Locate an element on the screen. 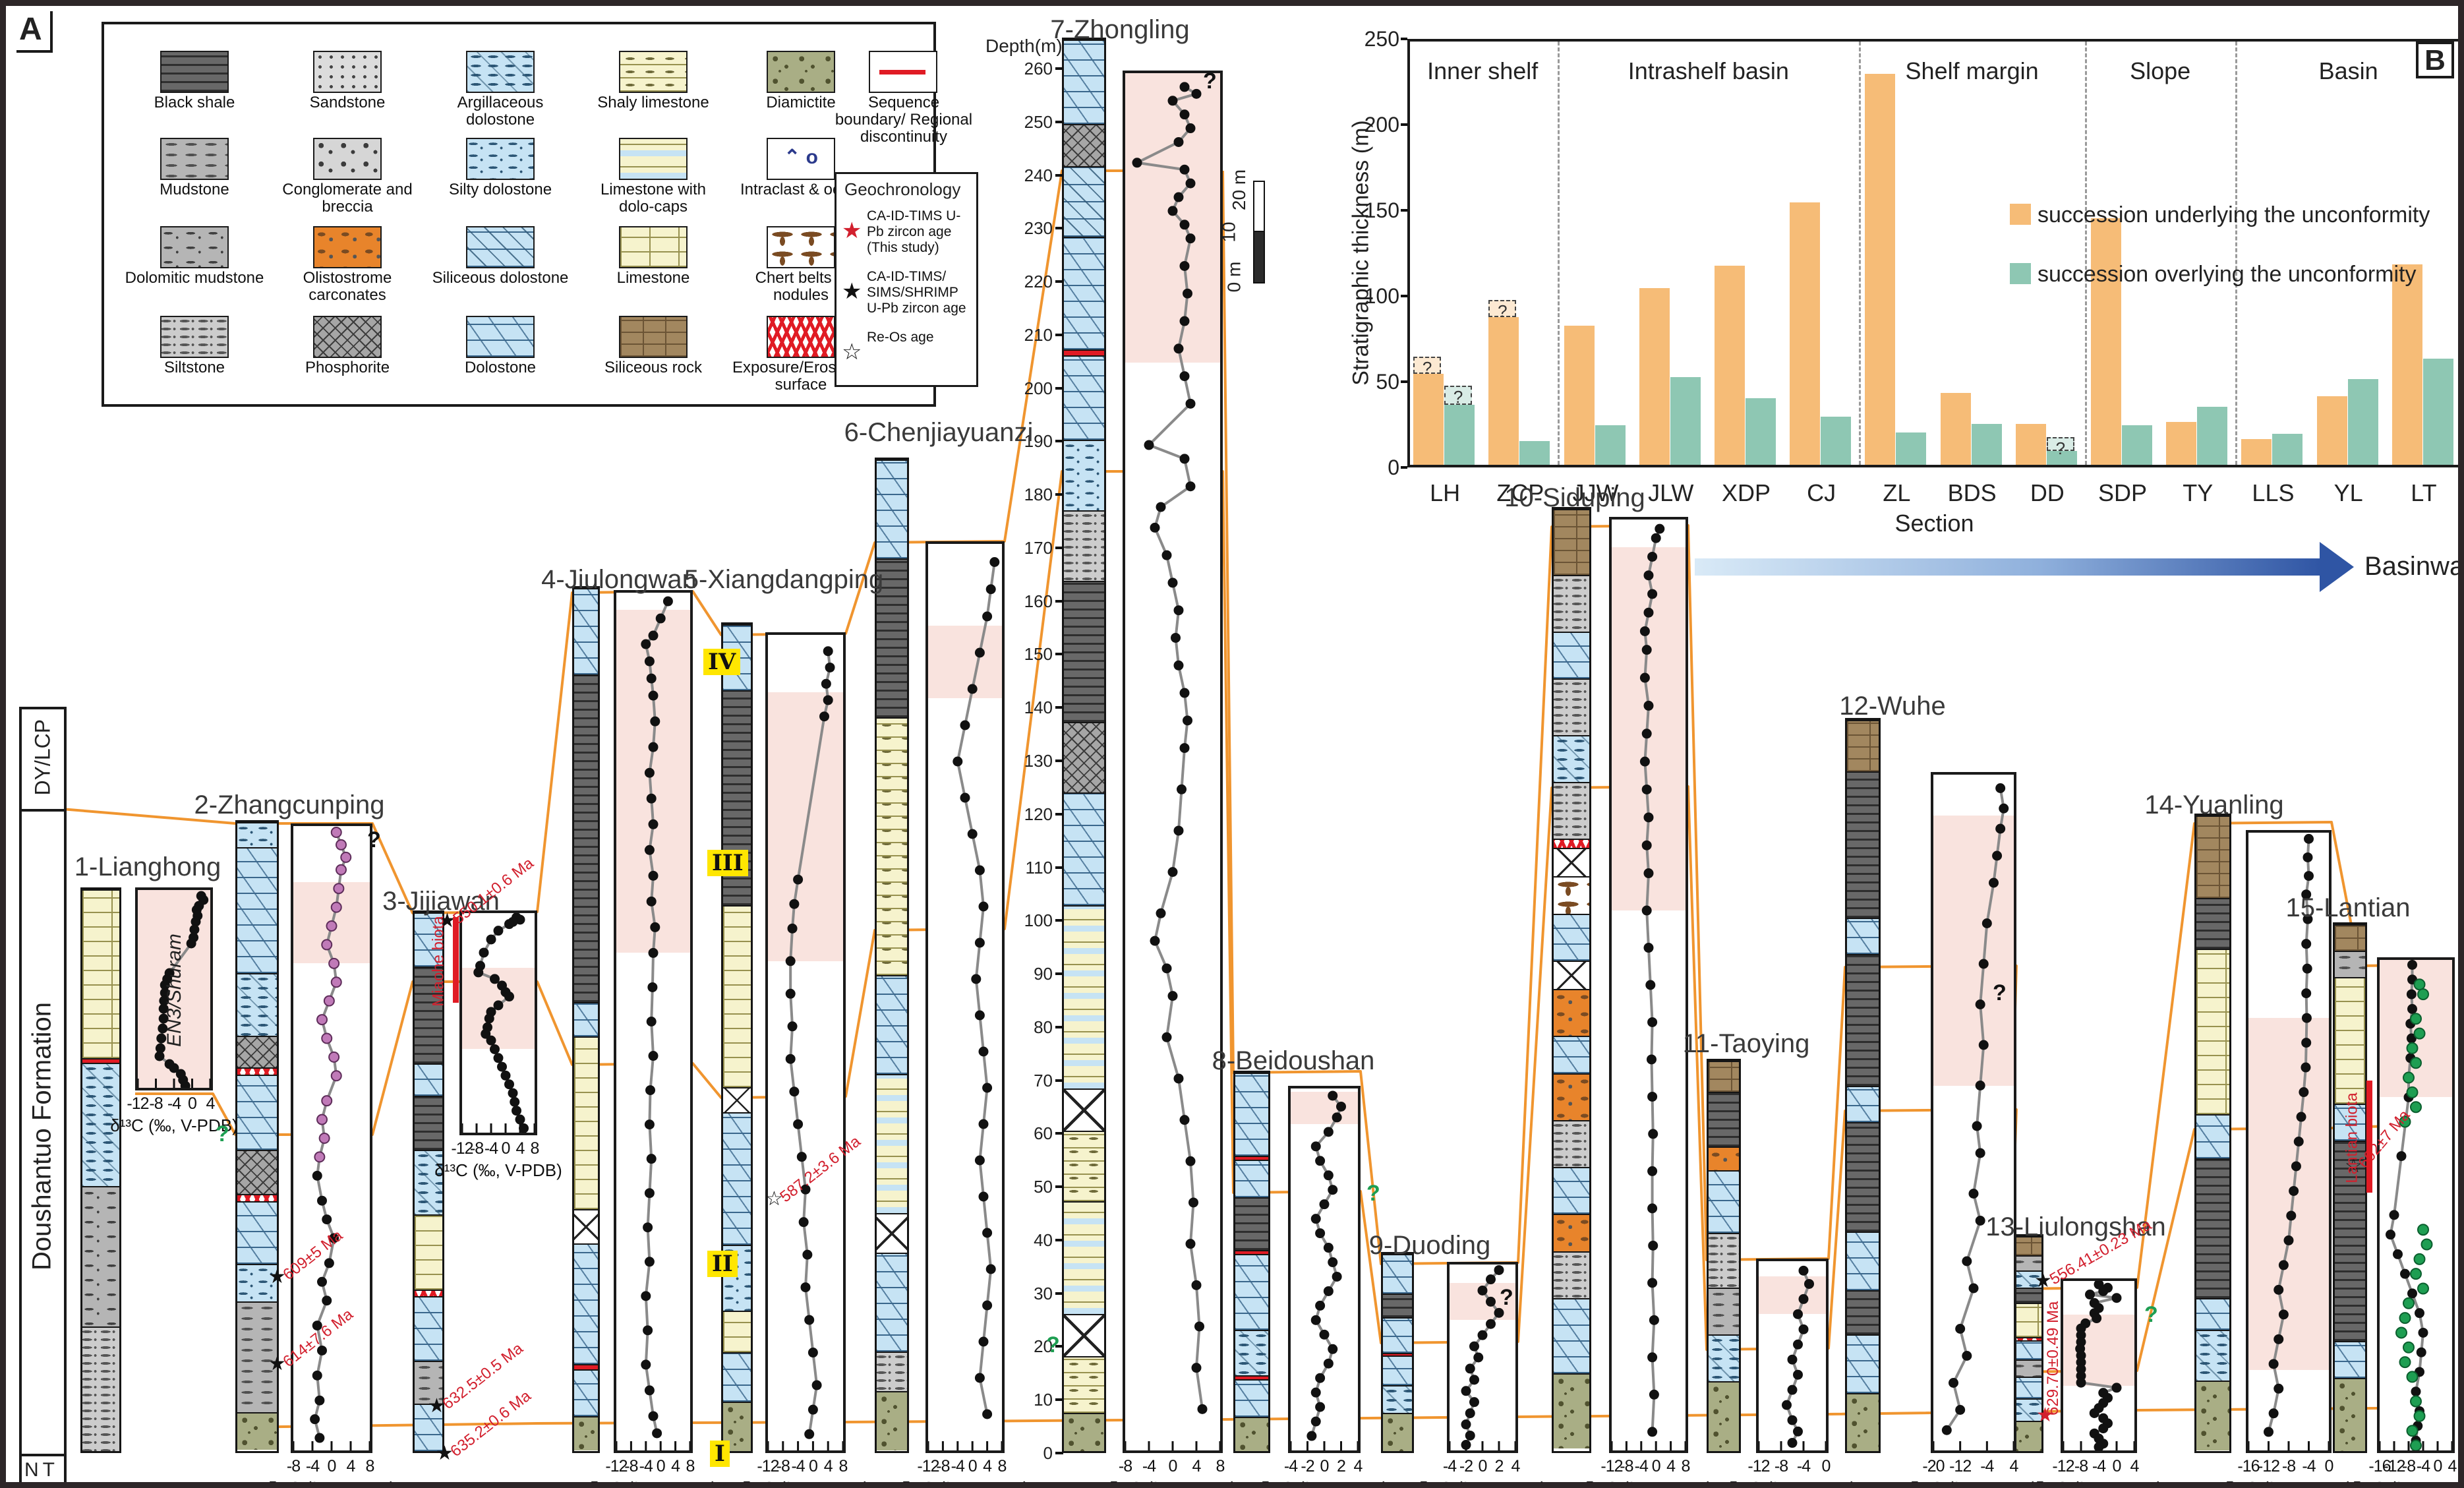 The height and width of the screenshot is (1488, 2464). barchart-category-label: TY is located at coordinates (2198, 492).